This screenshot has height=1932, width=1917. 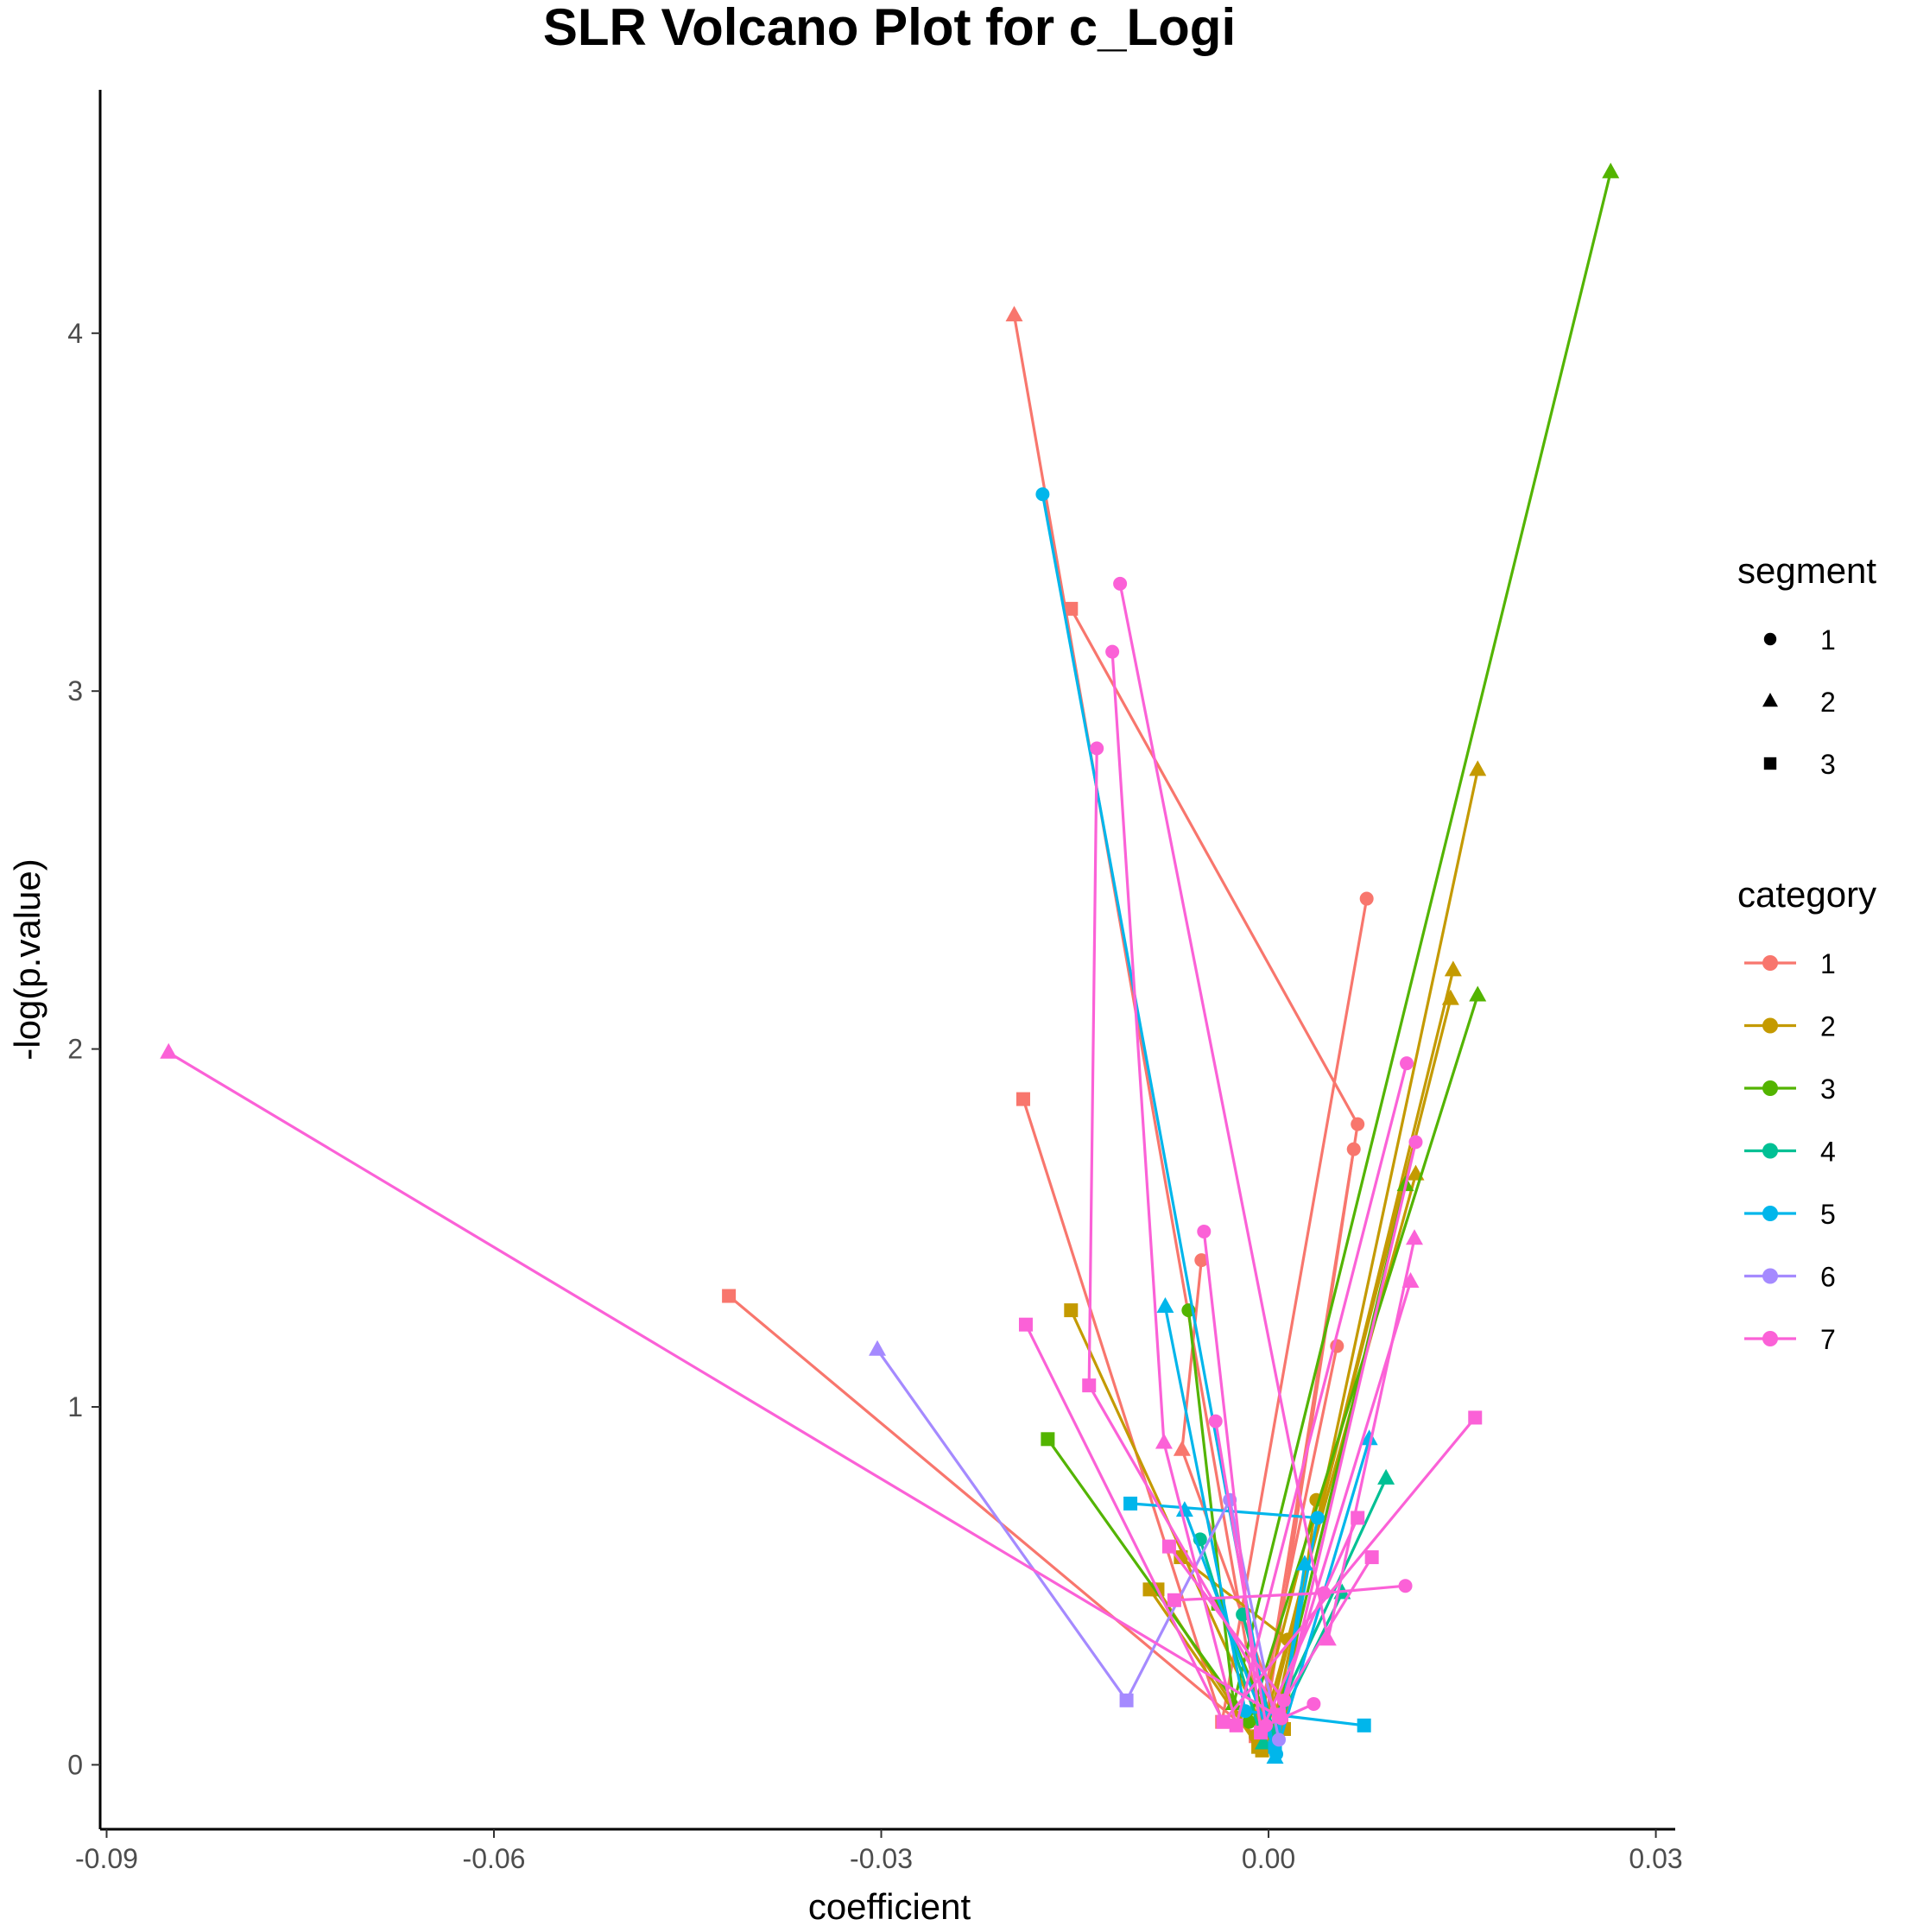 What do you see at coordinates (1828, 1026) in the screenshot?
I see `legend-label-category: 2` at bounding box center [1828, 1026].